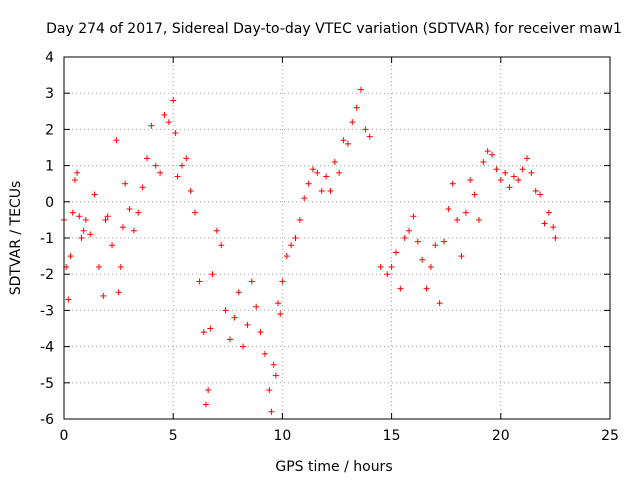 The image size is (640, 480). Describe the element at coordinates (47, 311) in the screenshot. I see `y-tick-label: -3` at that location.